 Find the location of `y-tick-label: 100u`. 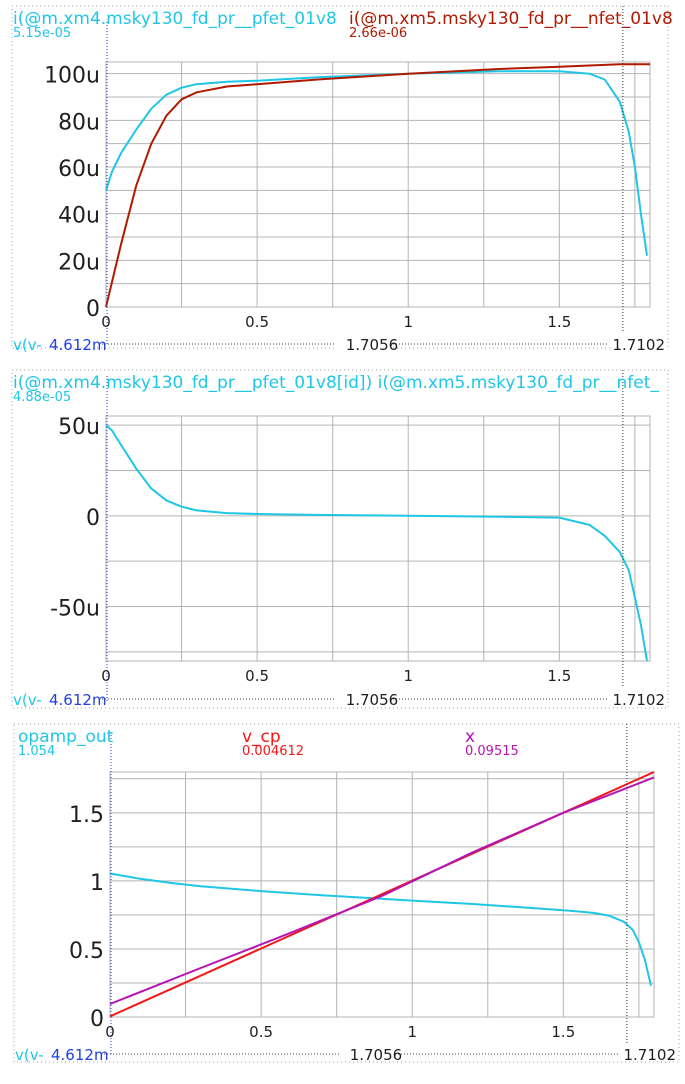

y-tick-label: 100u is located at coordinates (72, 76).